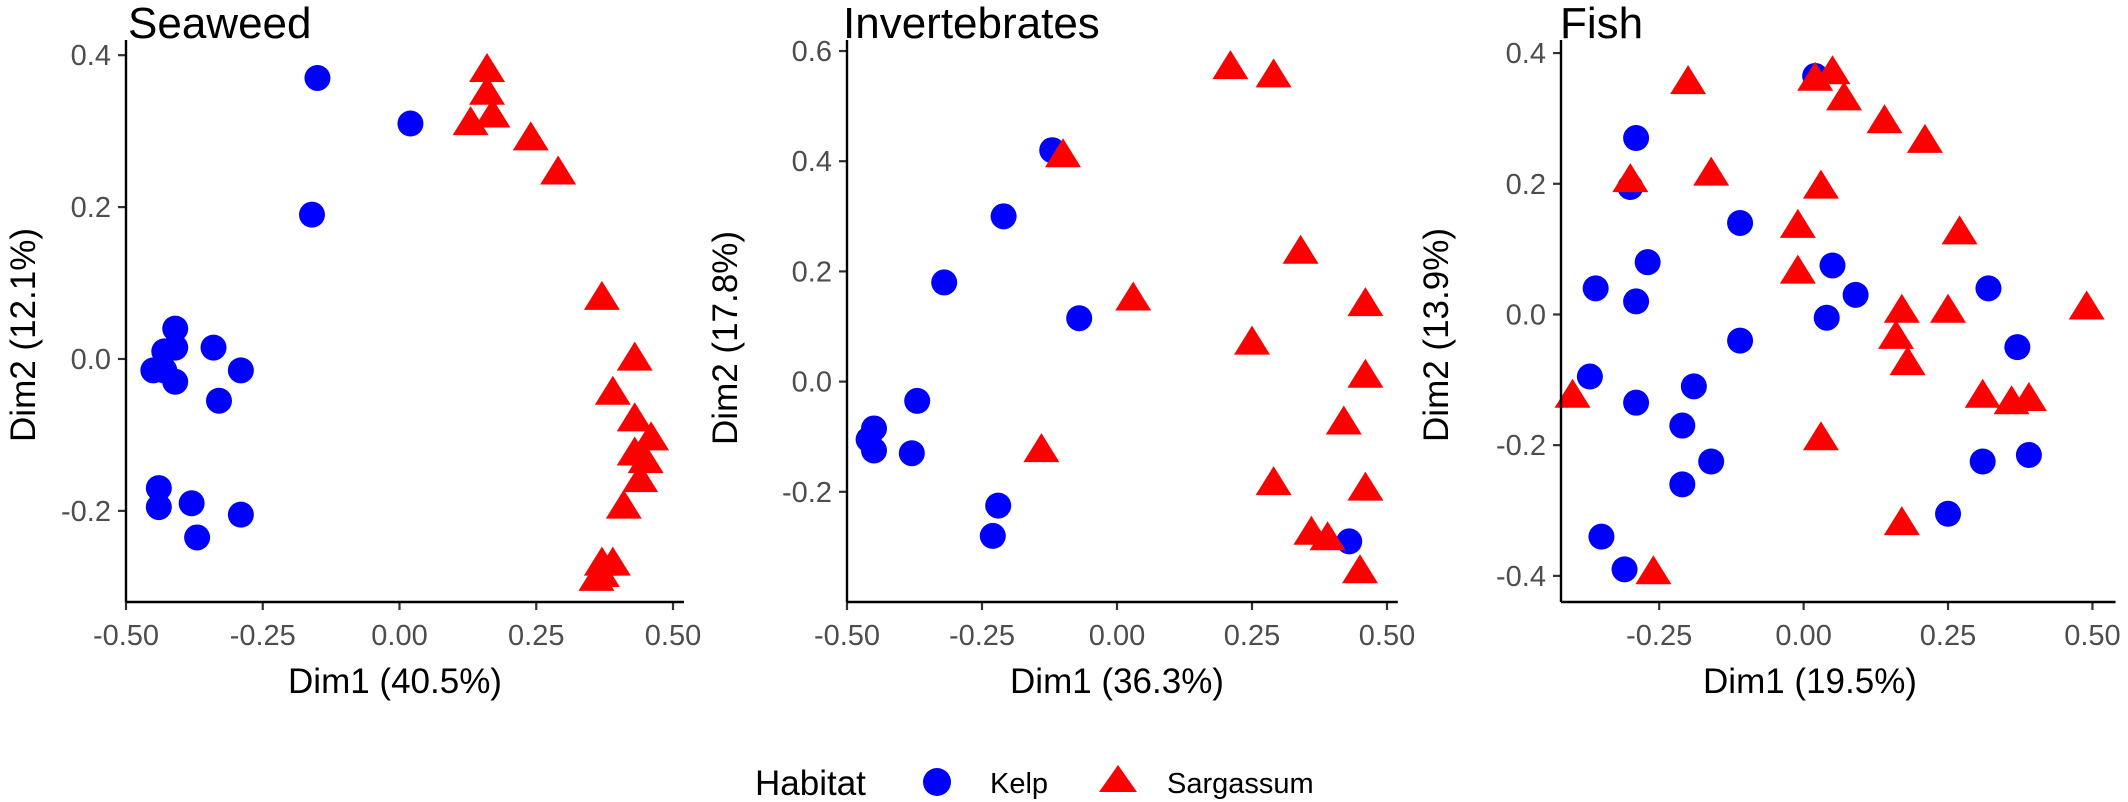 The height and width of the screenshot is (802, 2128). I want to click on panel-title: Fish, so click(1601, 24).